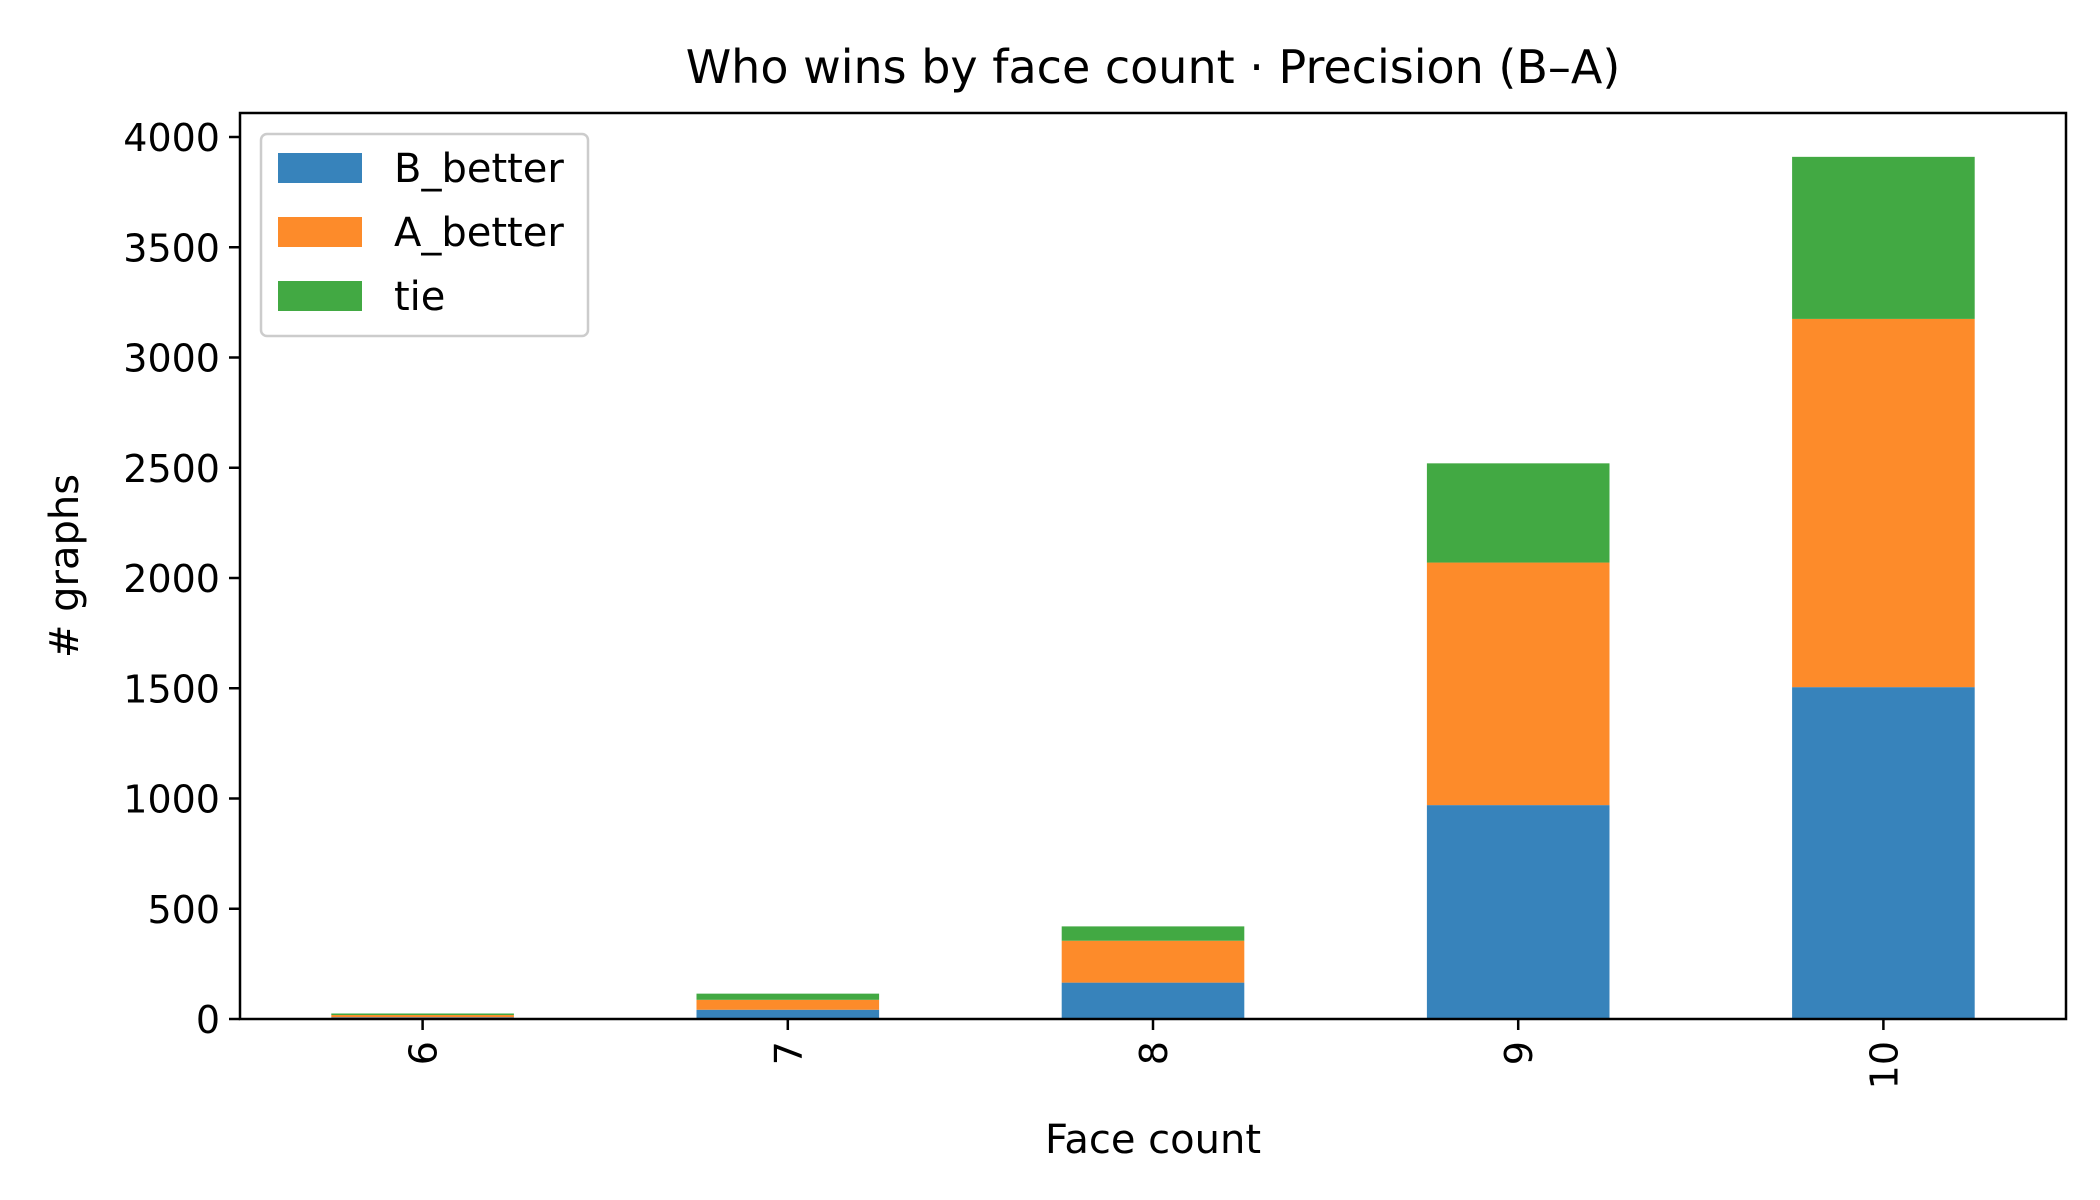 The width and height of the screenshot is (2100, 1200). Describe the element at coordinates (183, 910) in the screenshot. I see `y-tick-label: 500` at that location.